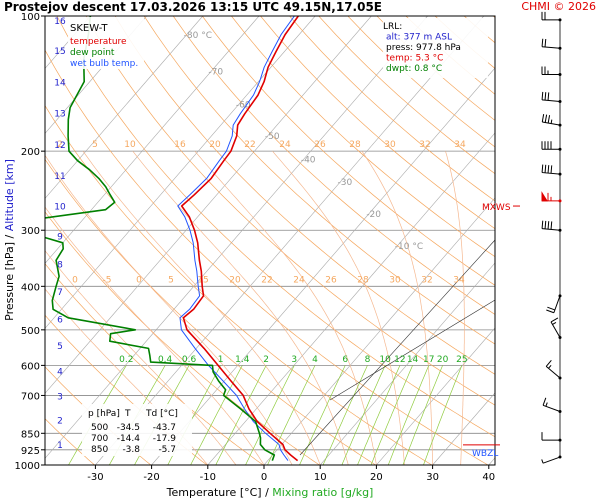 This screenshot has width=600, height=500. I want to click on level-table-background, so click(137, 430).